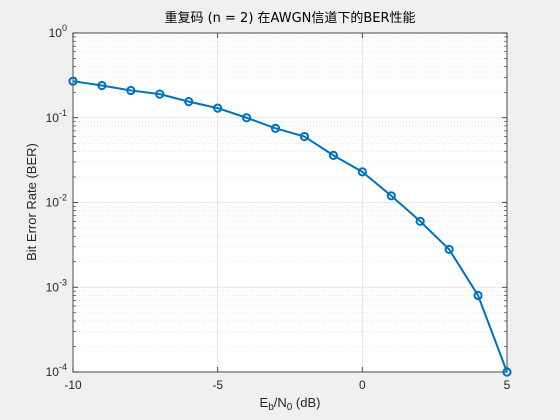 The width and height of the screenshot is (560, 420). I want to click on y-tick-label: 10⁻², so click(56, 201).